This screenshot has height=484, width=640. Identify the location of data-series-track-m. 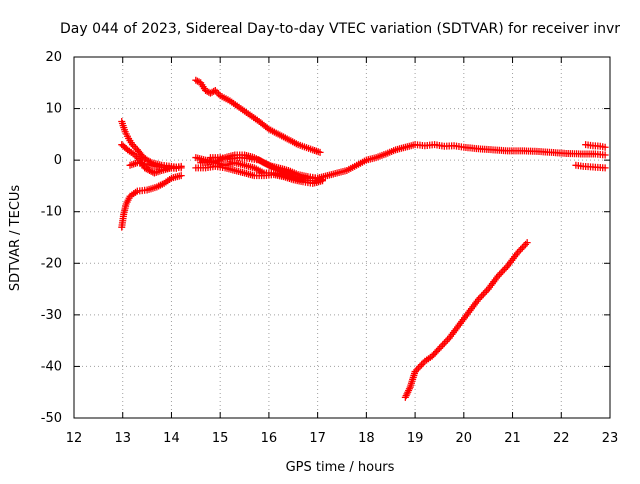
(466, 320).